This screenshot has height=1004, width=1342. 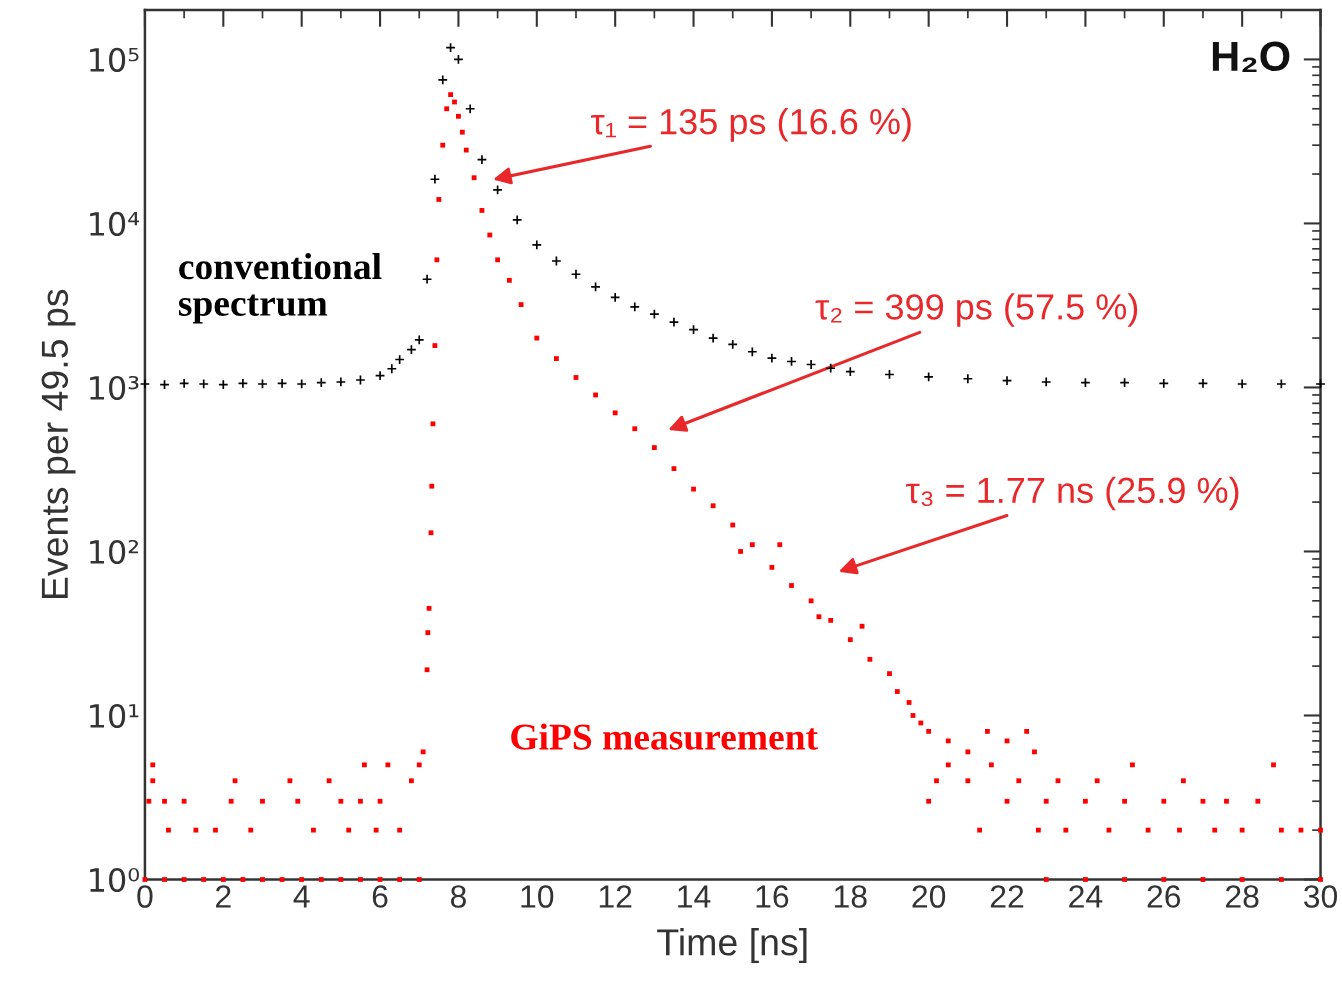 I want to click on x-tick-label: 16, so click(x=772, y=896).